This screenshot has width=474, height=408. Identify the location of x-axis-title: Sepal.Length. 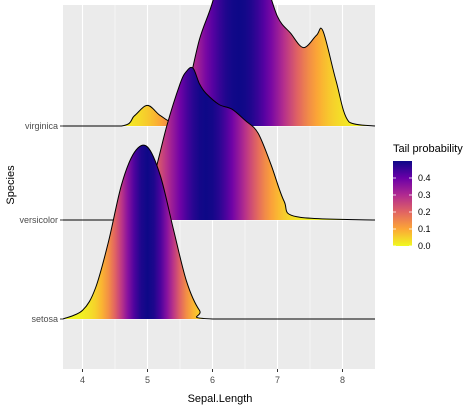
(220, 399).